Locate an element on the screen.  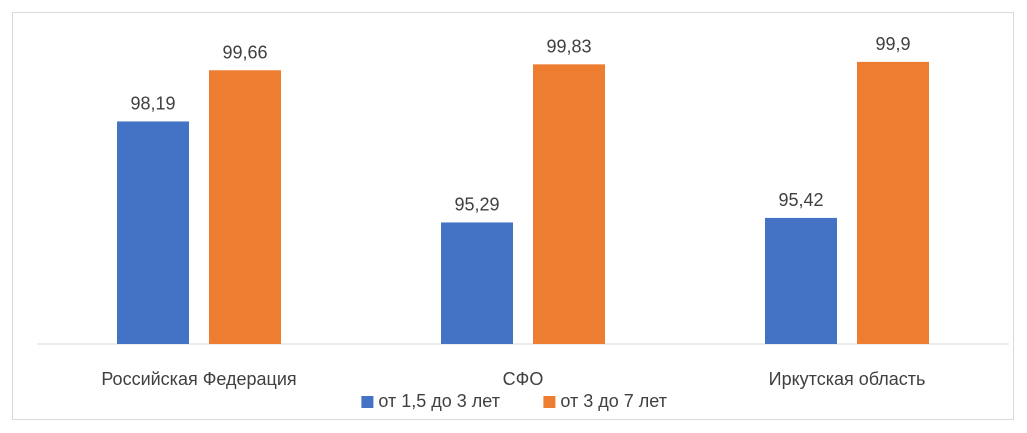
category-labels-layer: Российская Федерация СФО Иркутская область is located at coordinates (513, 379).